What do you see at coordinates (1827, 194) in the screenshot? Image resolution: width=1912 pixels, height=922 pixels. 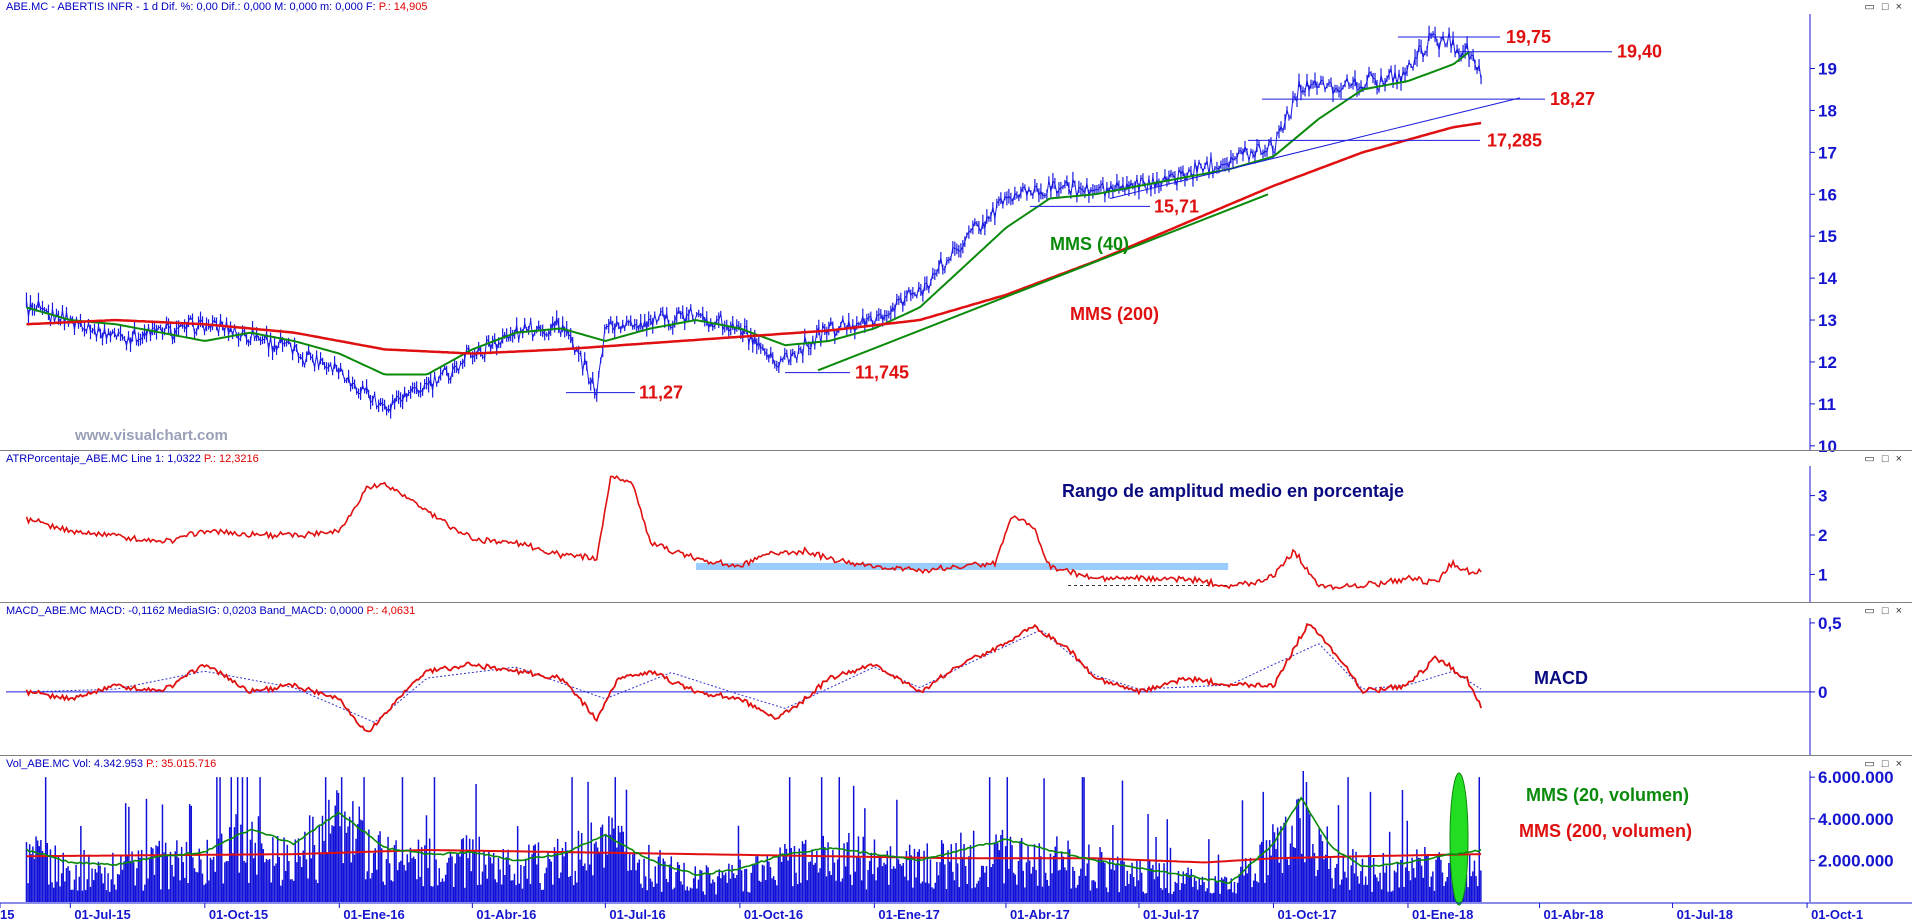 I see `price-y-tick-label: 16` at bounding box center [1827, 194].